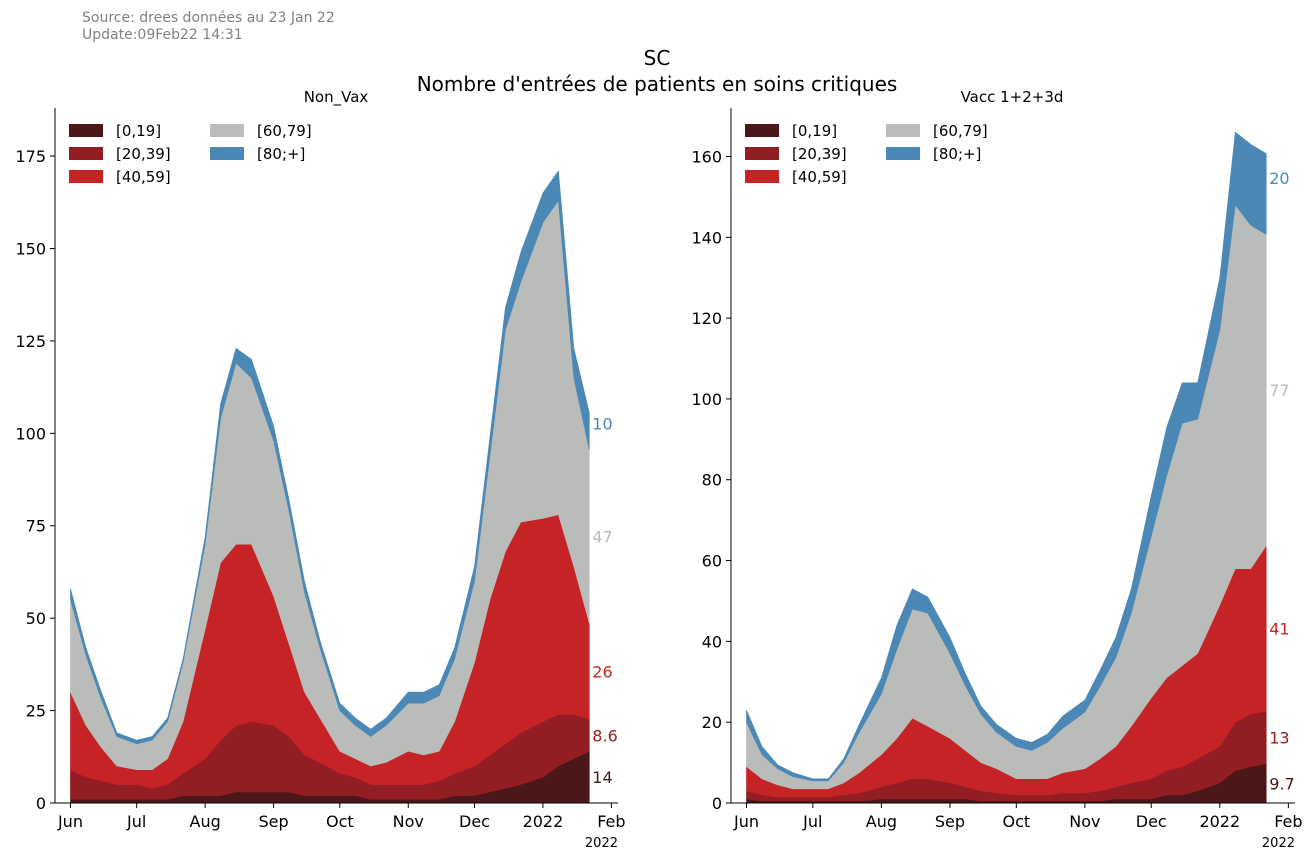  What do you see at coordinates (604, 735) in the screenshot?
I see `end-label: 8.6` at bounding box center [604, 735].